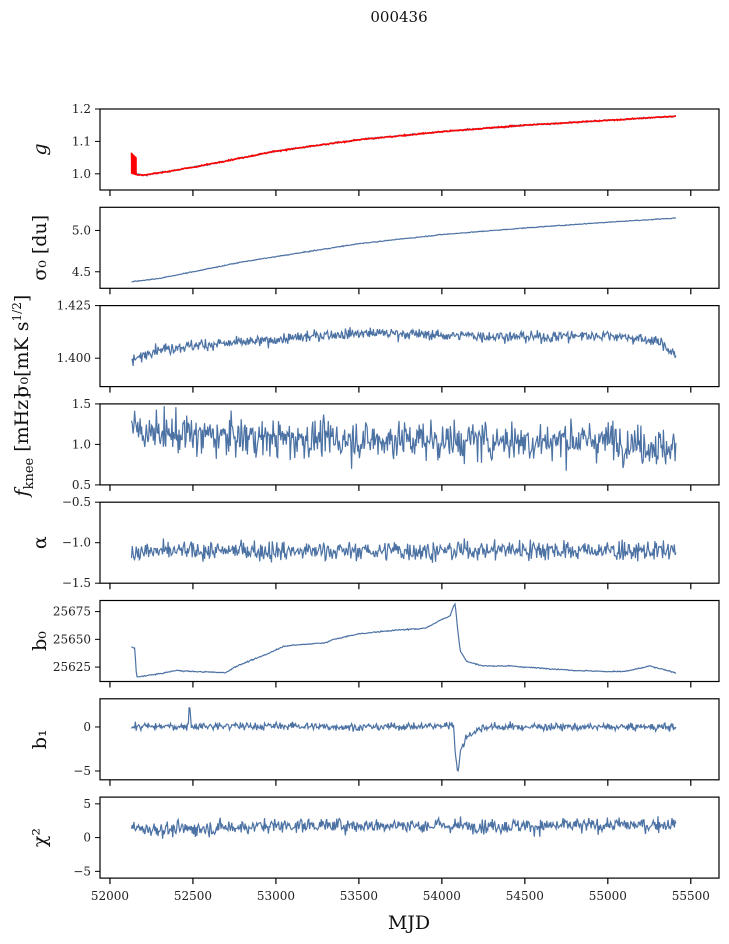 The image size is (729, 944). I want to click on y-tick-label: 25625, so click(72, 667).